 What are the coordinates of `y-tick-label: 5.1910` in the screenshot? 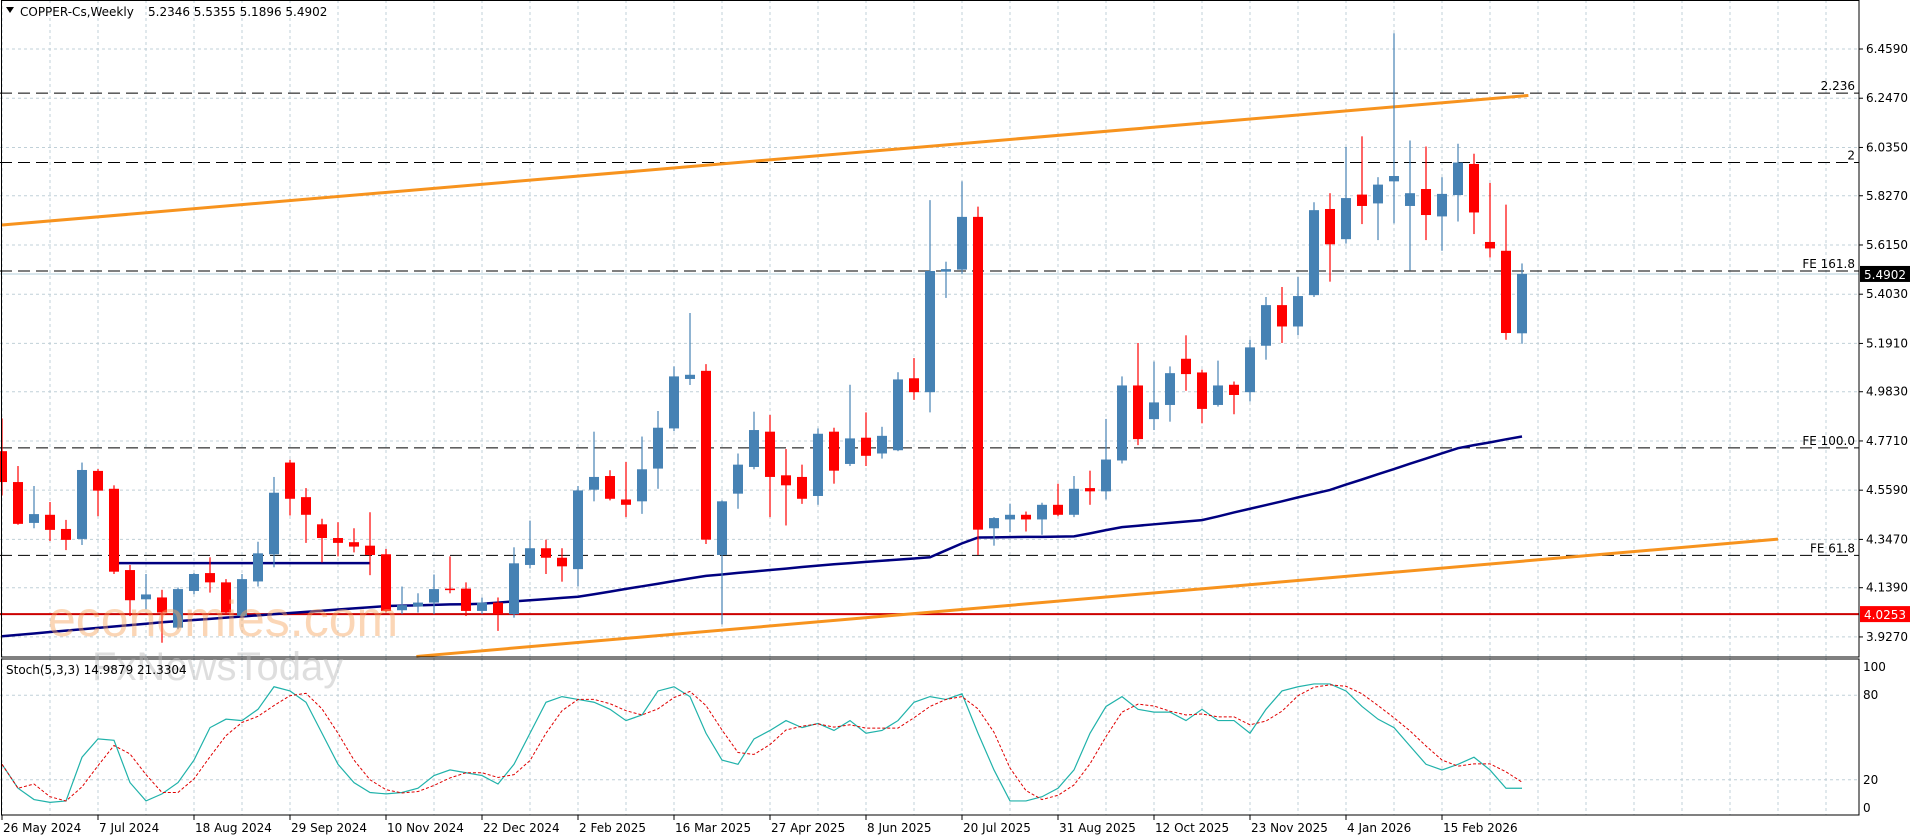 It's located at (1887, 343).